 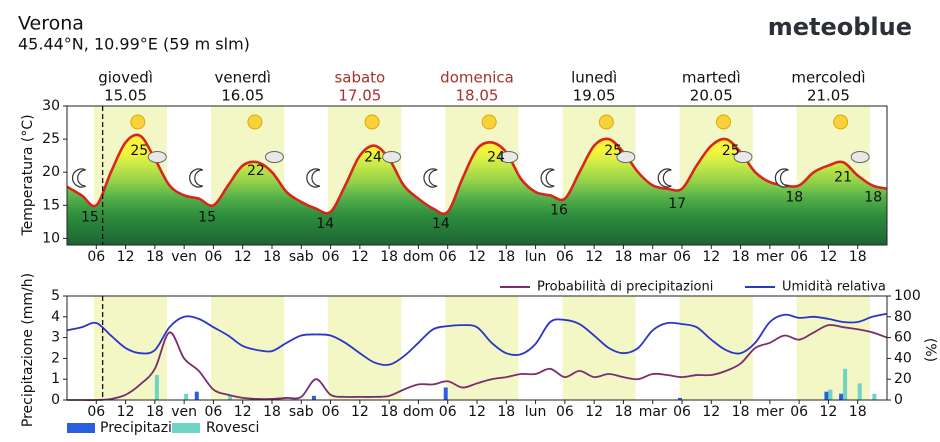 What do you see at coordinates (907, 296) in the screenshot?
I see `y2-tick-label: 100` at bounding box center [907, 296].